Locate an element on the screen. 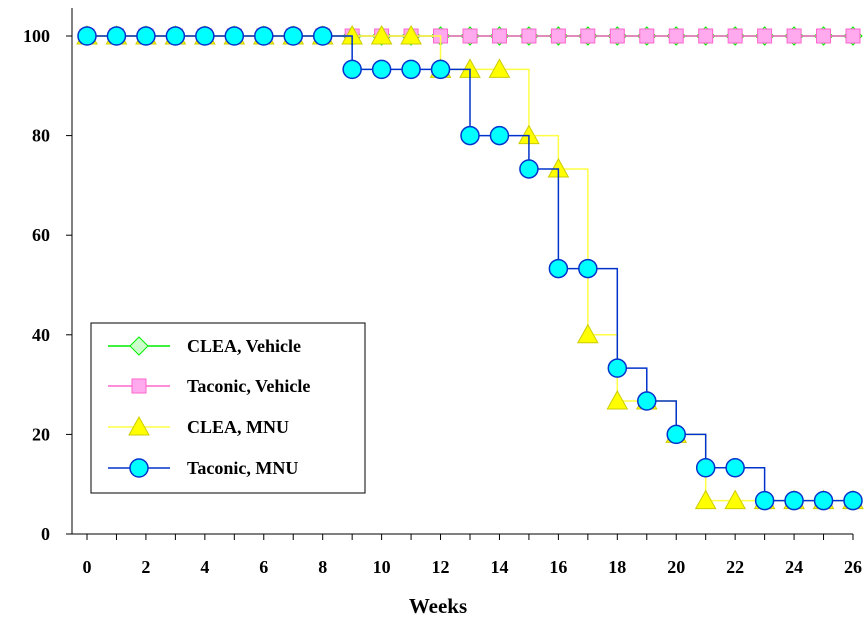 Image resolution: width=867 pixels, height=626 pixels. legend-label: CLEA, Vehicle is located at coordinates (244, 346).